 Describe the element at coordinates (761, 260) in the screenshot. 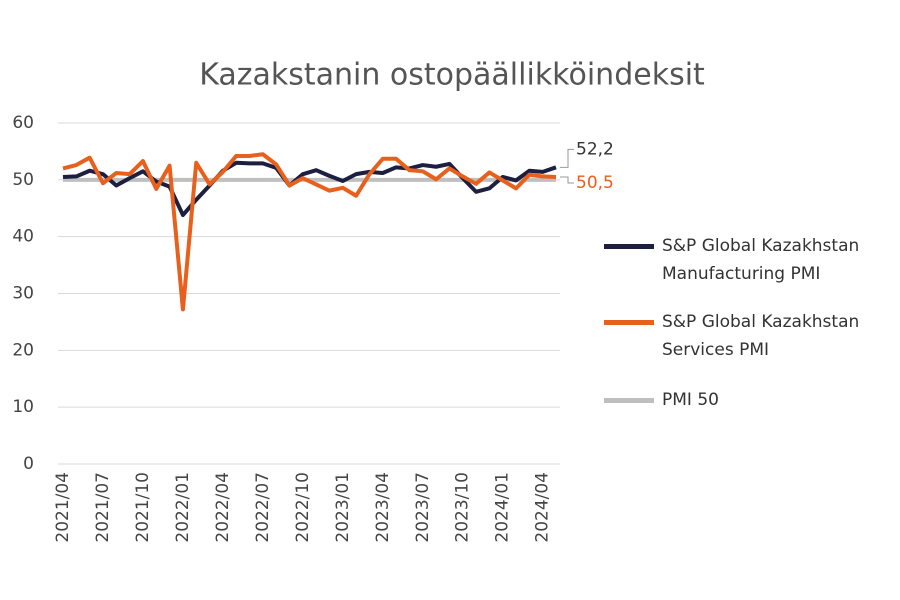

I see `legend-label: S&P Global Kazakhstan Manufacturing PMI` at that location.